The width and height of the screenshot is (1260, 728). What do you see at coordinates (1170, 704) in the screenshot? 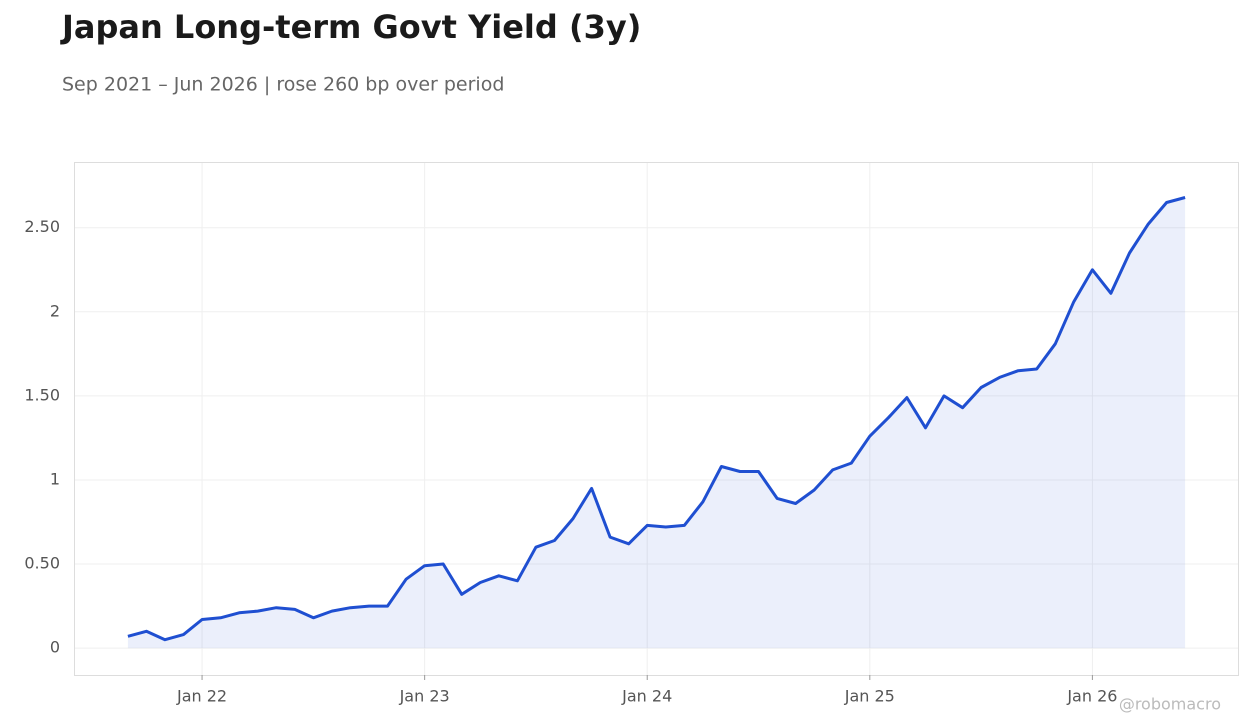
I see `watermark: @robomacro` at bounding box center [1170, 704].